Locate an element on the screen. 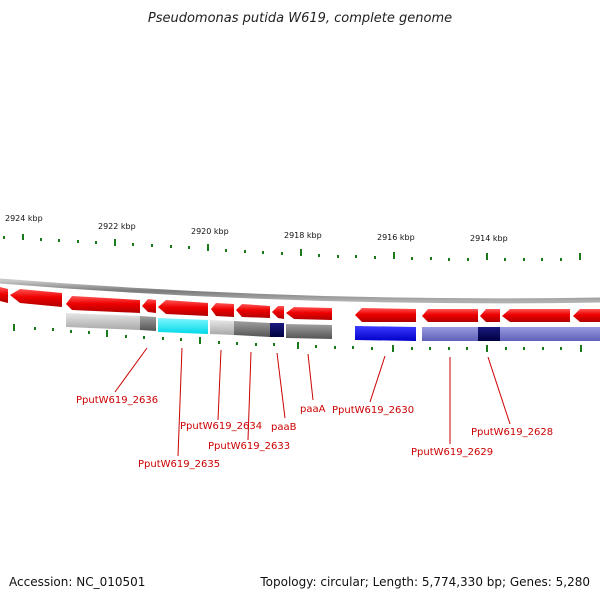  gene-label-2635: PputW619_2635 is located at coordinates (179, 464).